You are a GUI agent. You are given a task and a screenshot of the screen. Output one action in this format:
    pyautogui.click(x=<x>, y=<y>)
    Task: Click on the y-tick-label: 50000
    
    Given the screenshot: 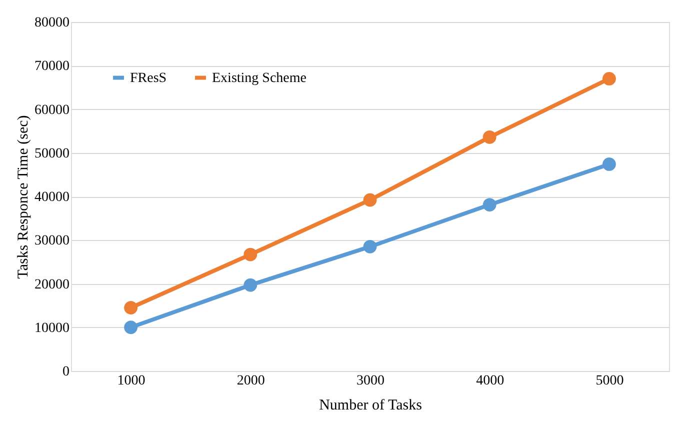 What is the action you would take?
    pyautogui.click(x=52, y=154)
    